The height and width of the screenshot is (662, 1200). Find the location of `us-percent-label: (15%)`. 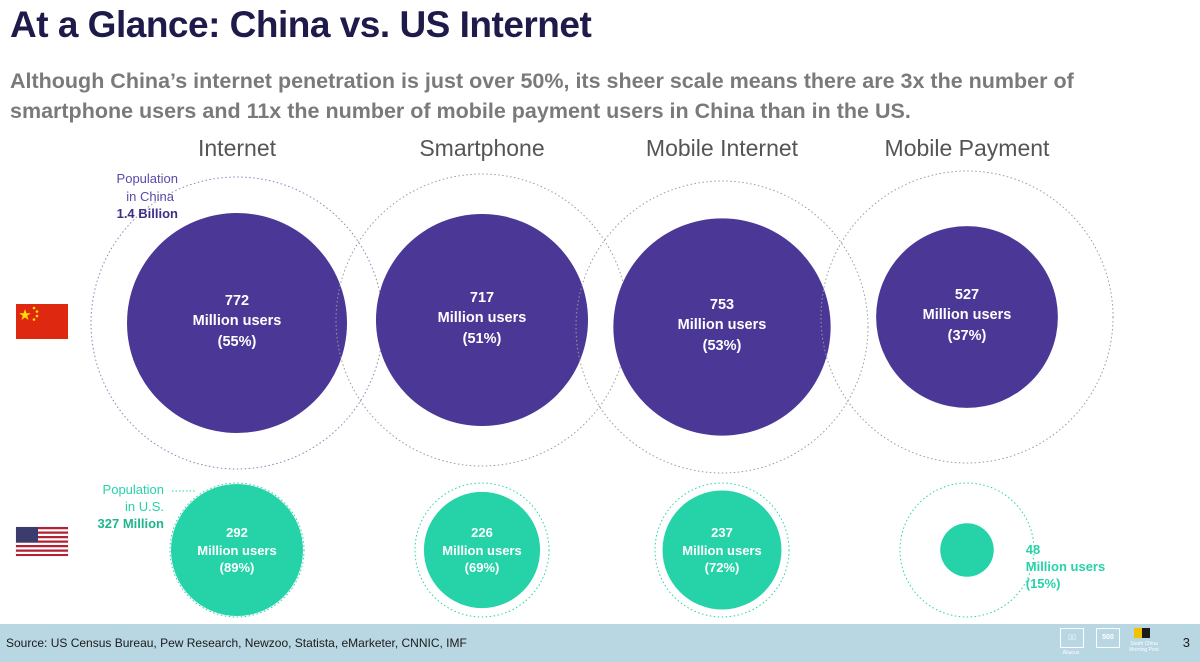

us-percent-label: (15%) is located at coordinates (1043, 583).